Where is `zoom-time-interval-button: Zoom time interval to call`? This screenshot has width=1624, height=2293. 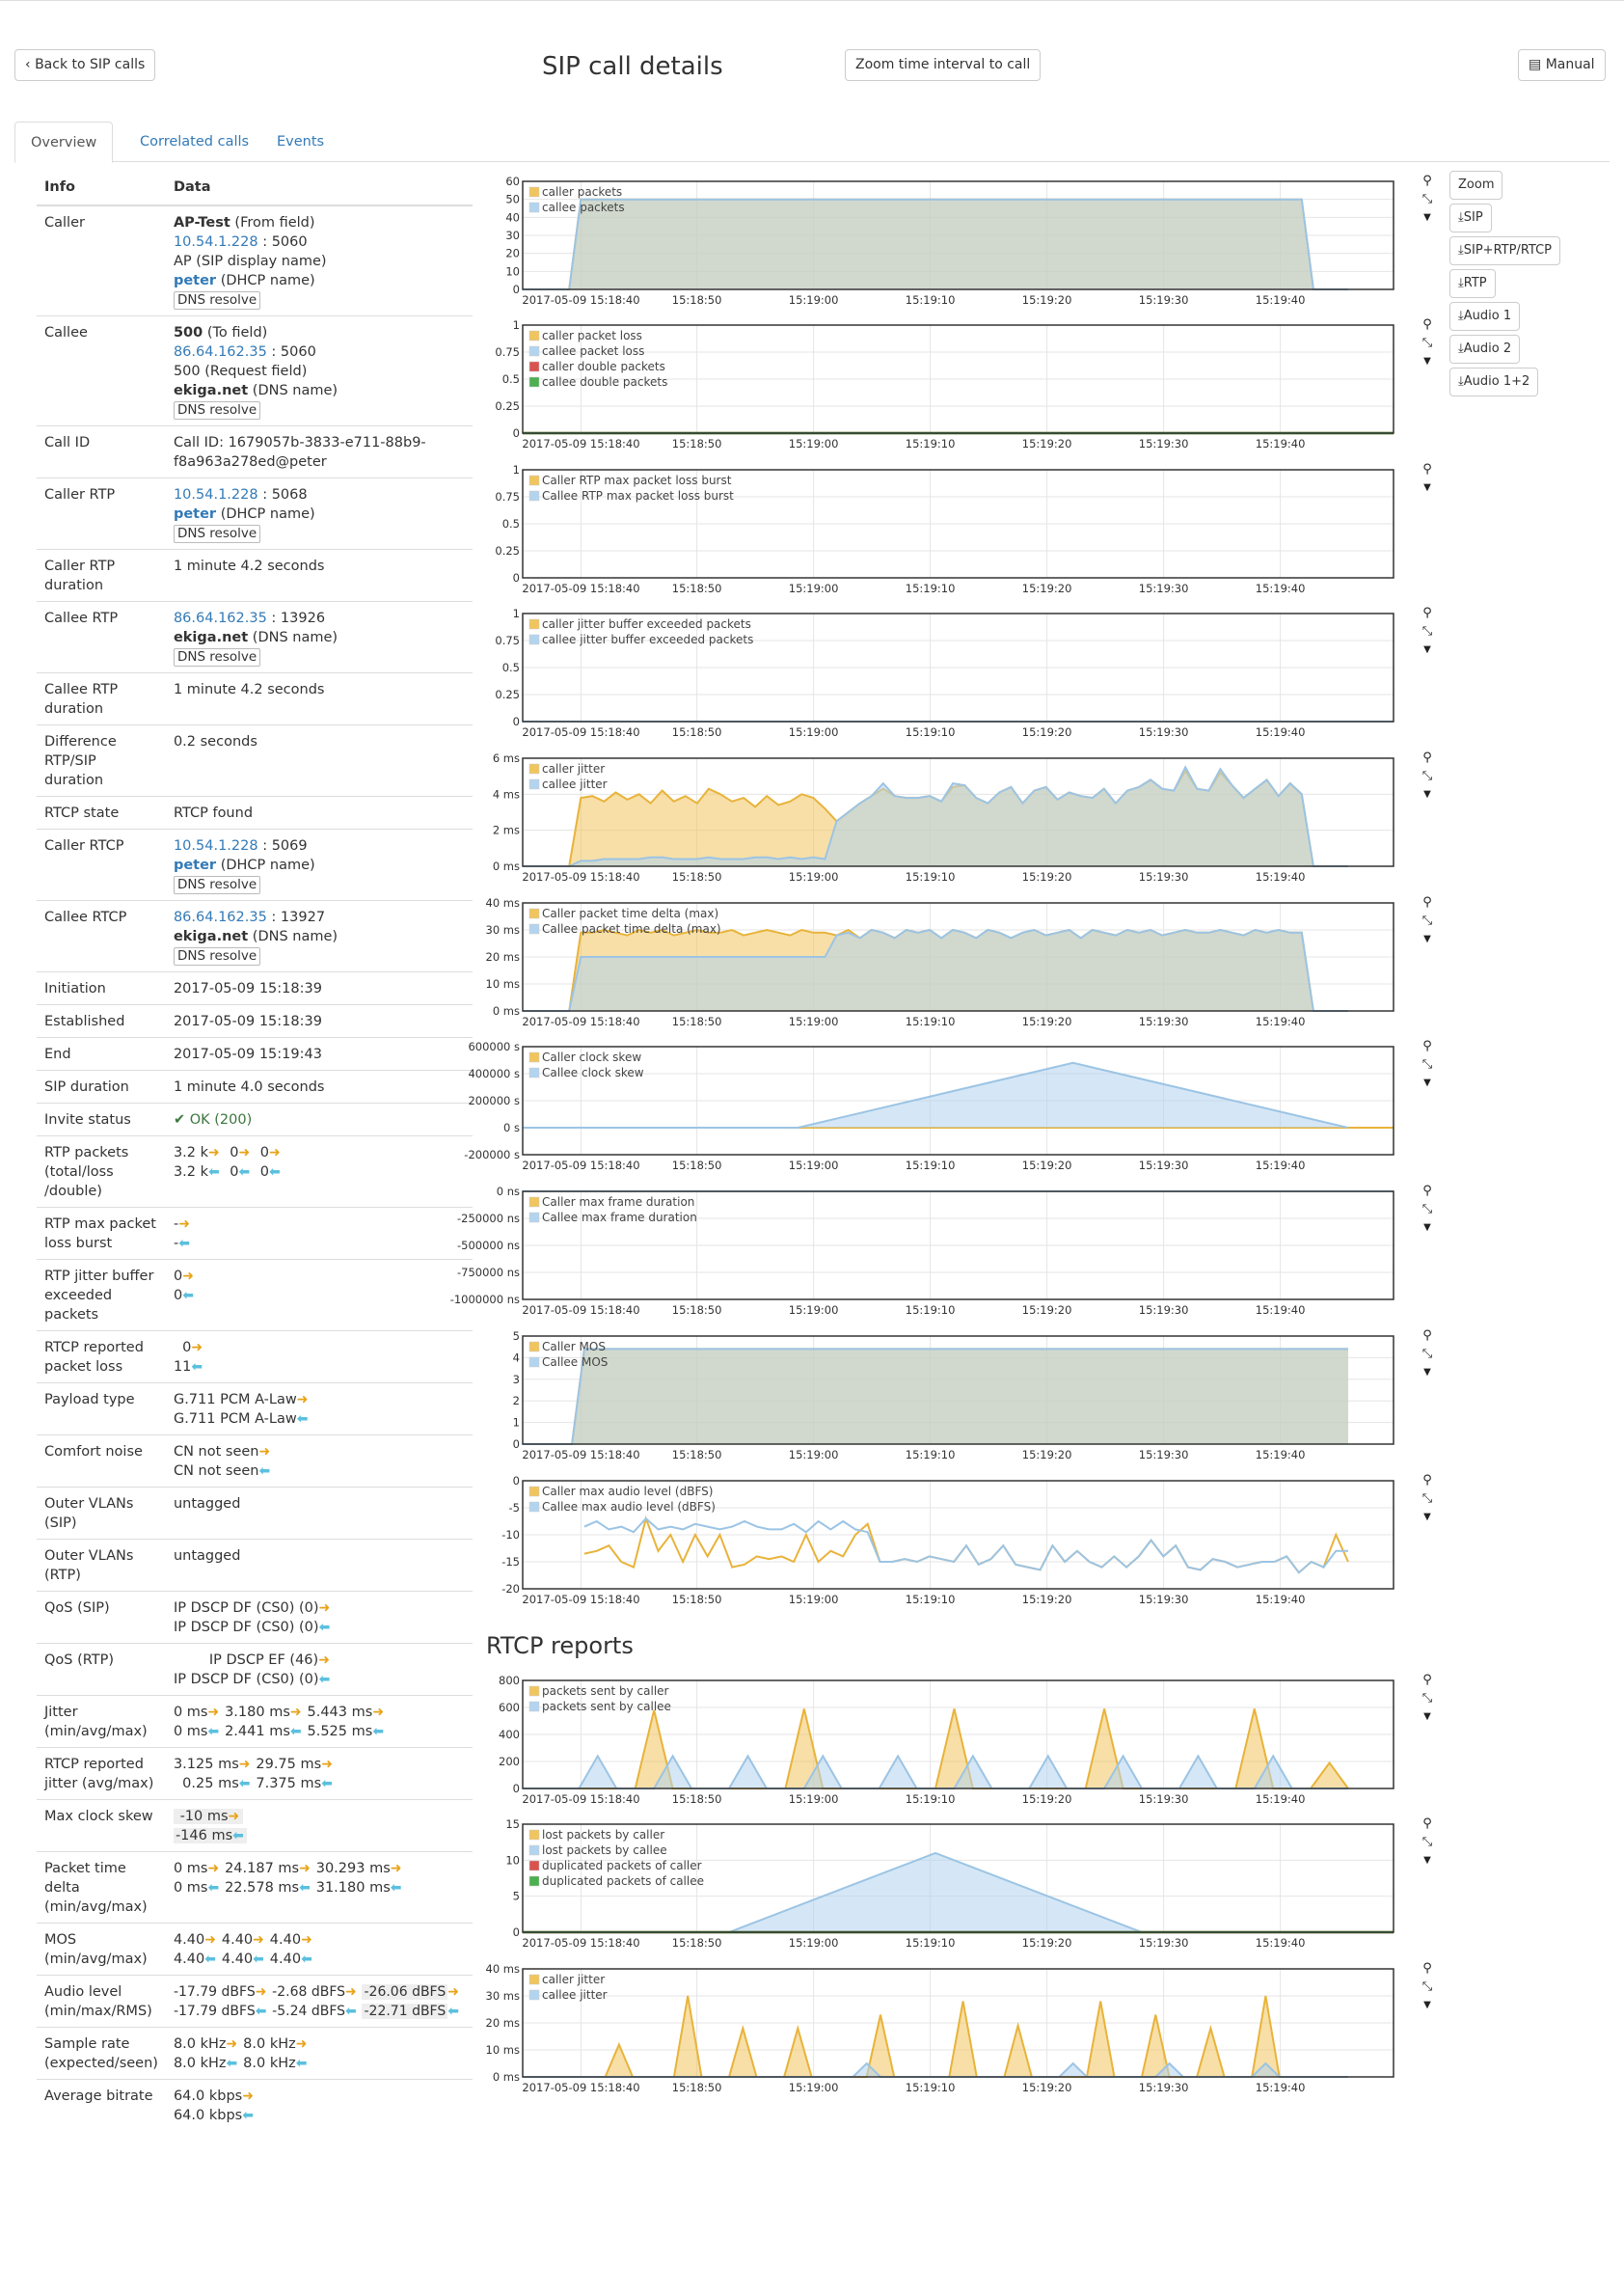 zoom-time-interval-button: Zoom time interval to call is located at coordinates (943, 65).